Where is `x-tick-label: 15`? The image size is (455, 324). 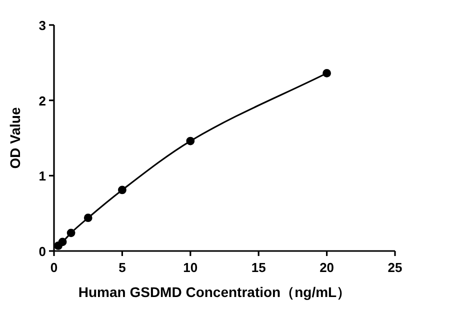
x-tick-label: 15 is located at coordinates (258, 267).